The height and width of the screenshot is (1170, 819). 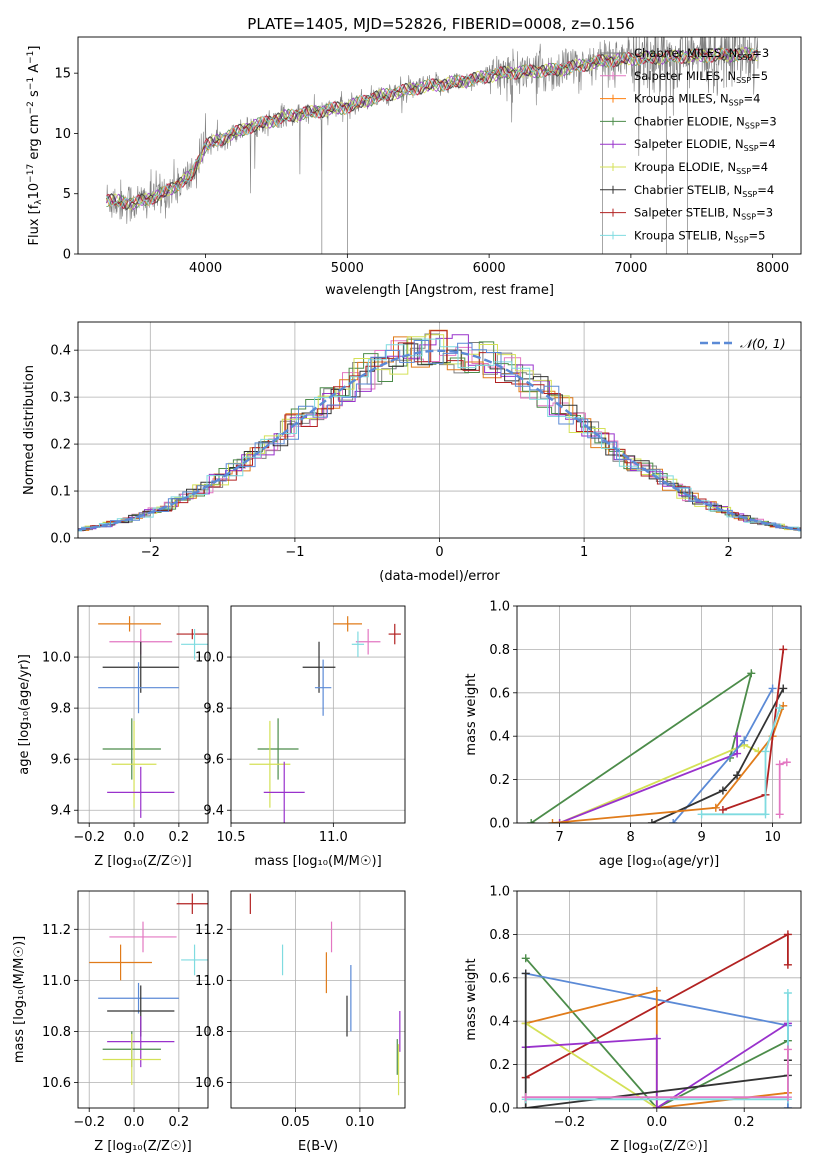 What do you see at coordinates (150, 552) in the screenshot?
I see `x-tick-label: −2` at bounding box center [150, 552].